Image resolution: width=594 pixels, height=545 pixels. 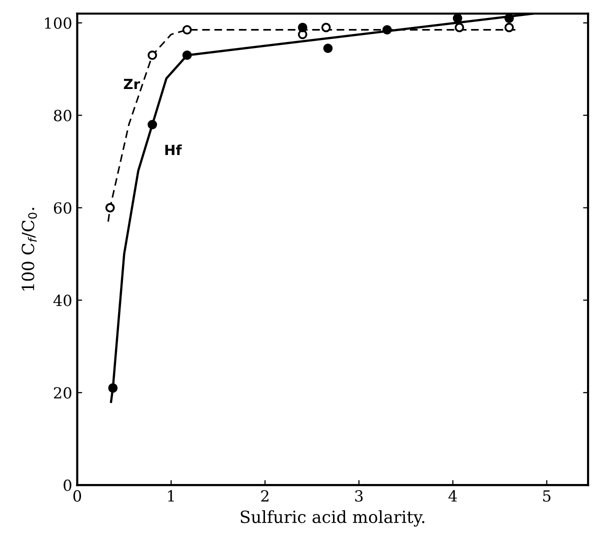 What do you see at coordinates (132, 84) in the screenshot?
I see `annotation: Zr` at bounding box center [132, 84].